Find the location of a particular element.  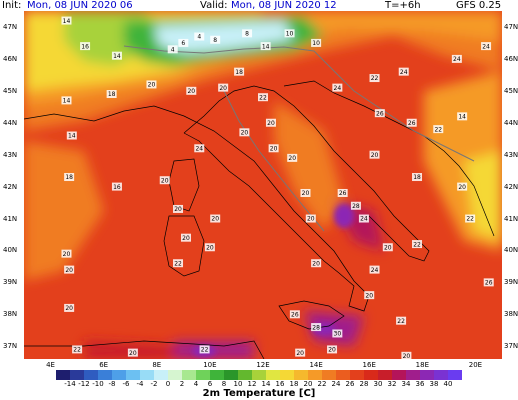

colorbar-tick-label: 2 is located at coordinates (182, 384).